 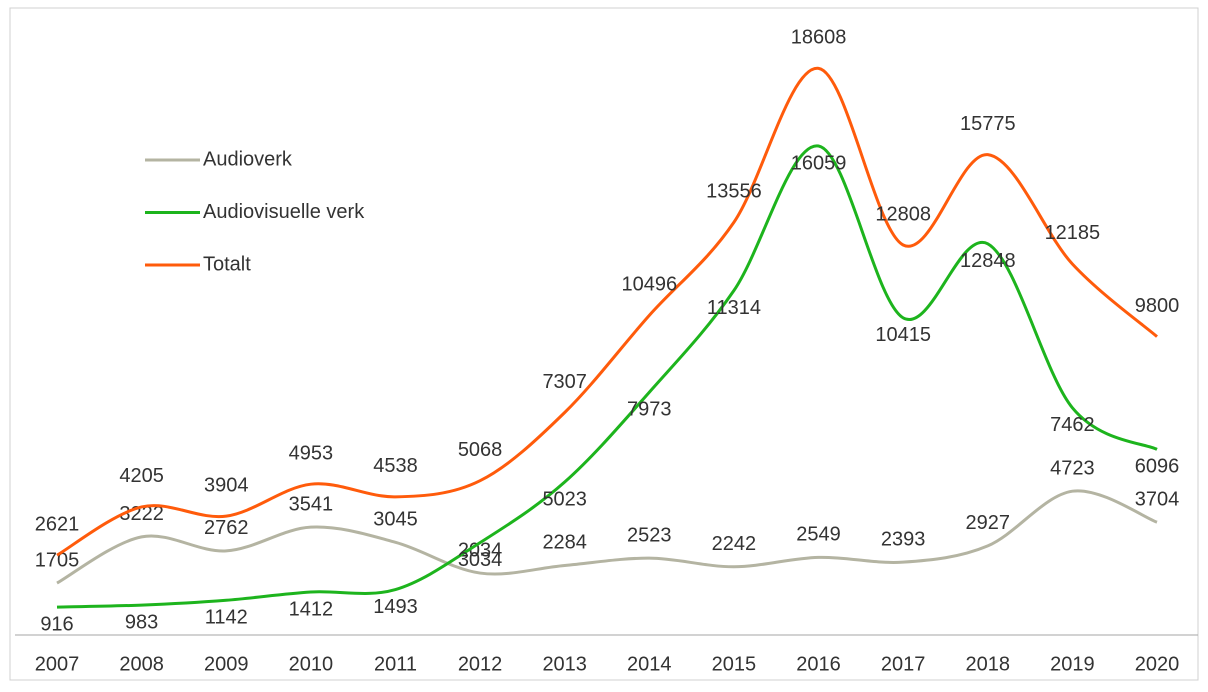 I want to click on data-label: 3045, so click(x=395, y=520).